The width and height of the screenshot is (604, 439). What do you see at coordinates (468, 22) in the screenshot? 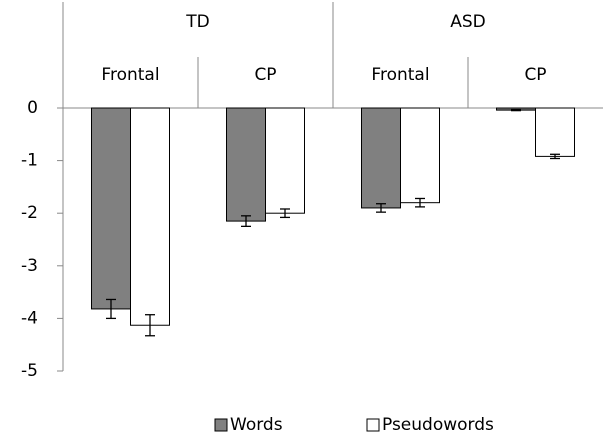
I see `group-label: ASD` at bounding box center [468, 22].